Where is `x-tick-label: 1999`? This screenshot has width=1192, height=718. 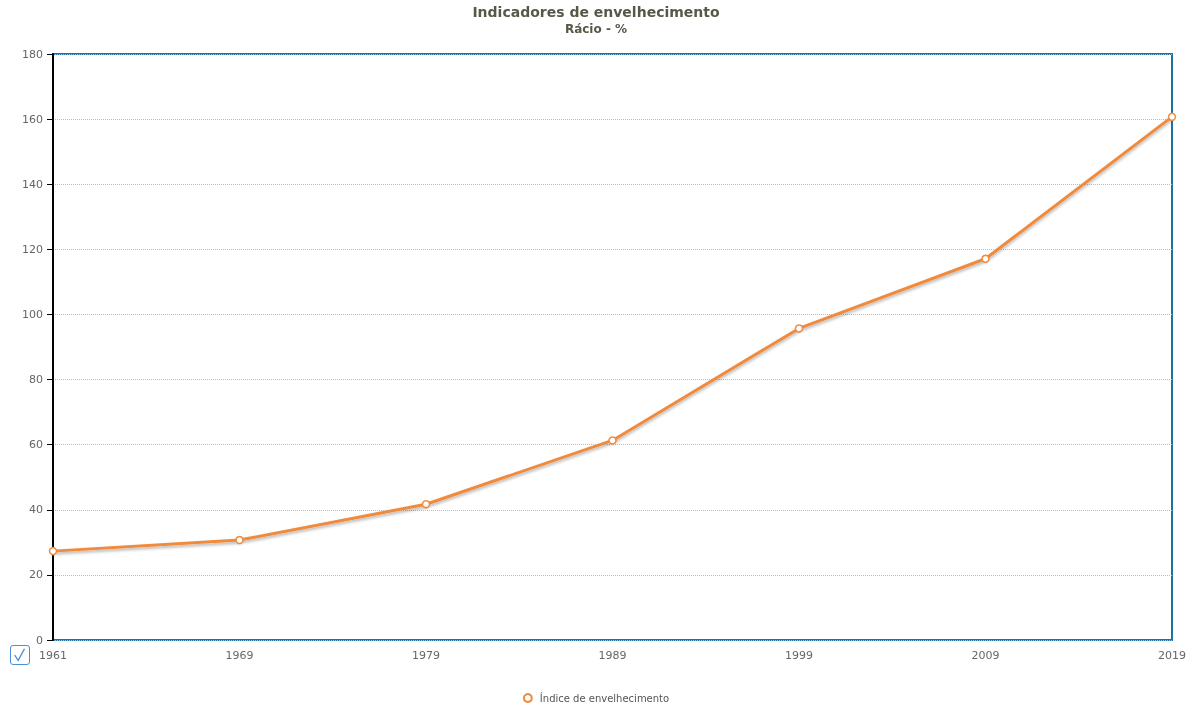 x-tick-label: 1999 is located at coordinates (799, 655).